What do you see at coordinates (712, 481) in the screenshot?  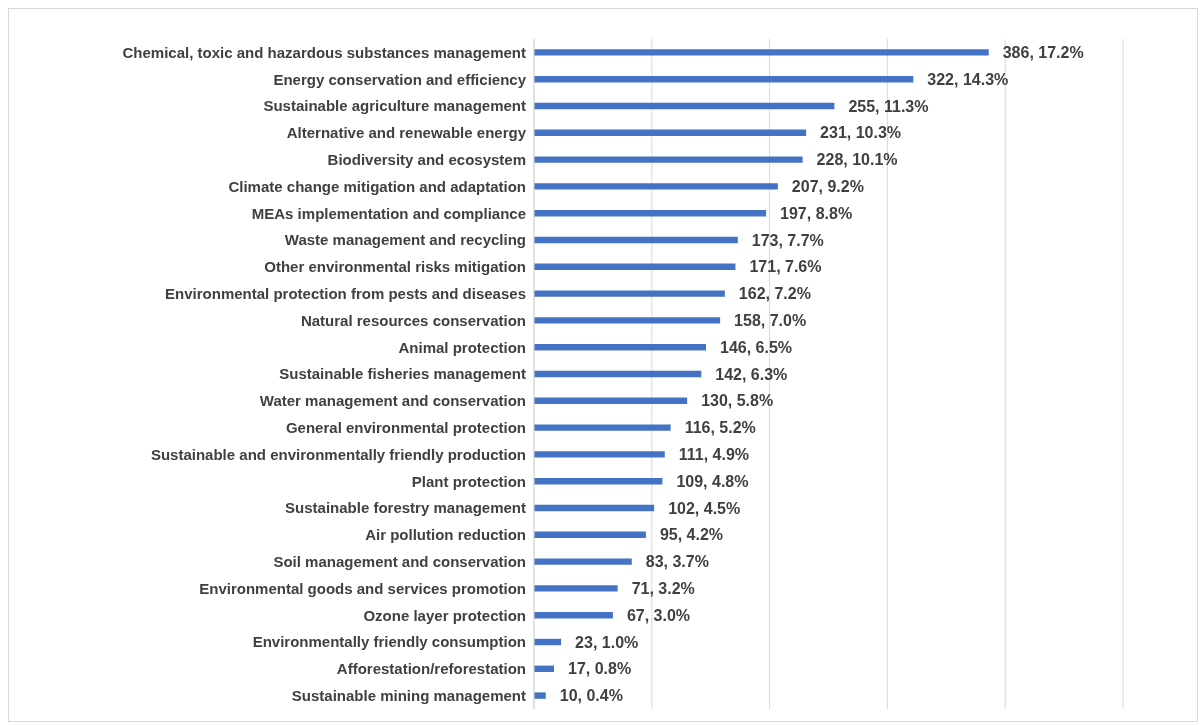 I see `data-label: 109, 4.8%` at bounding box center [712, 481].